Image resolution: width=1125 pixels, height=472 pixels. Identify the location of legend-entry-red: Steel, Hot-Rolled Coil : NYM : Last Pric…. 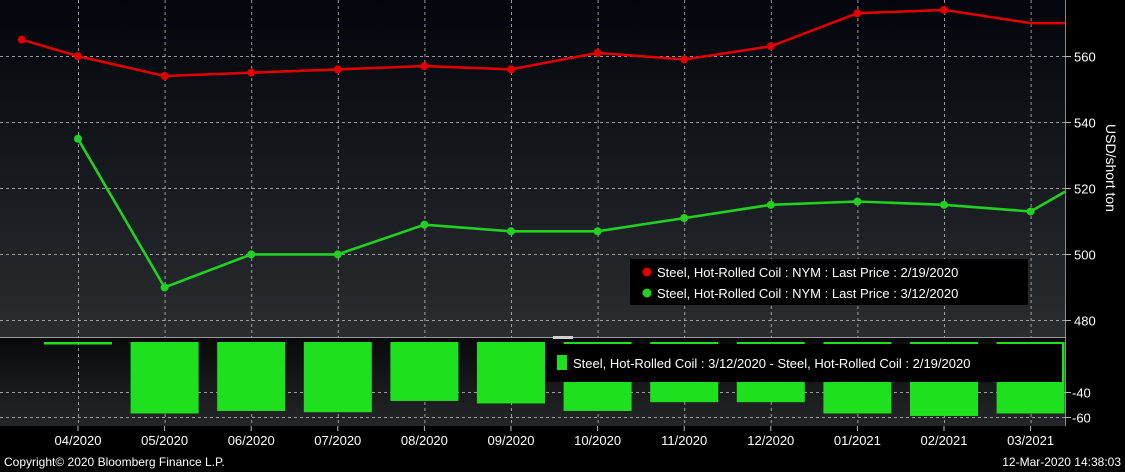
(807, 272).